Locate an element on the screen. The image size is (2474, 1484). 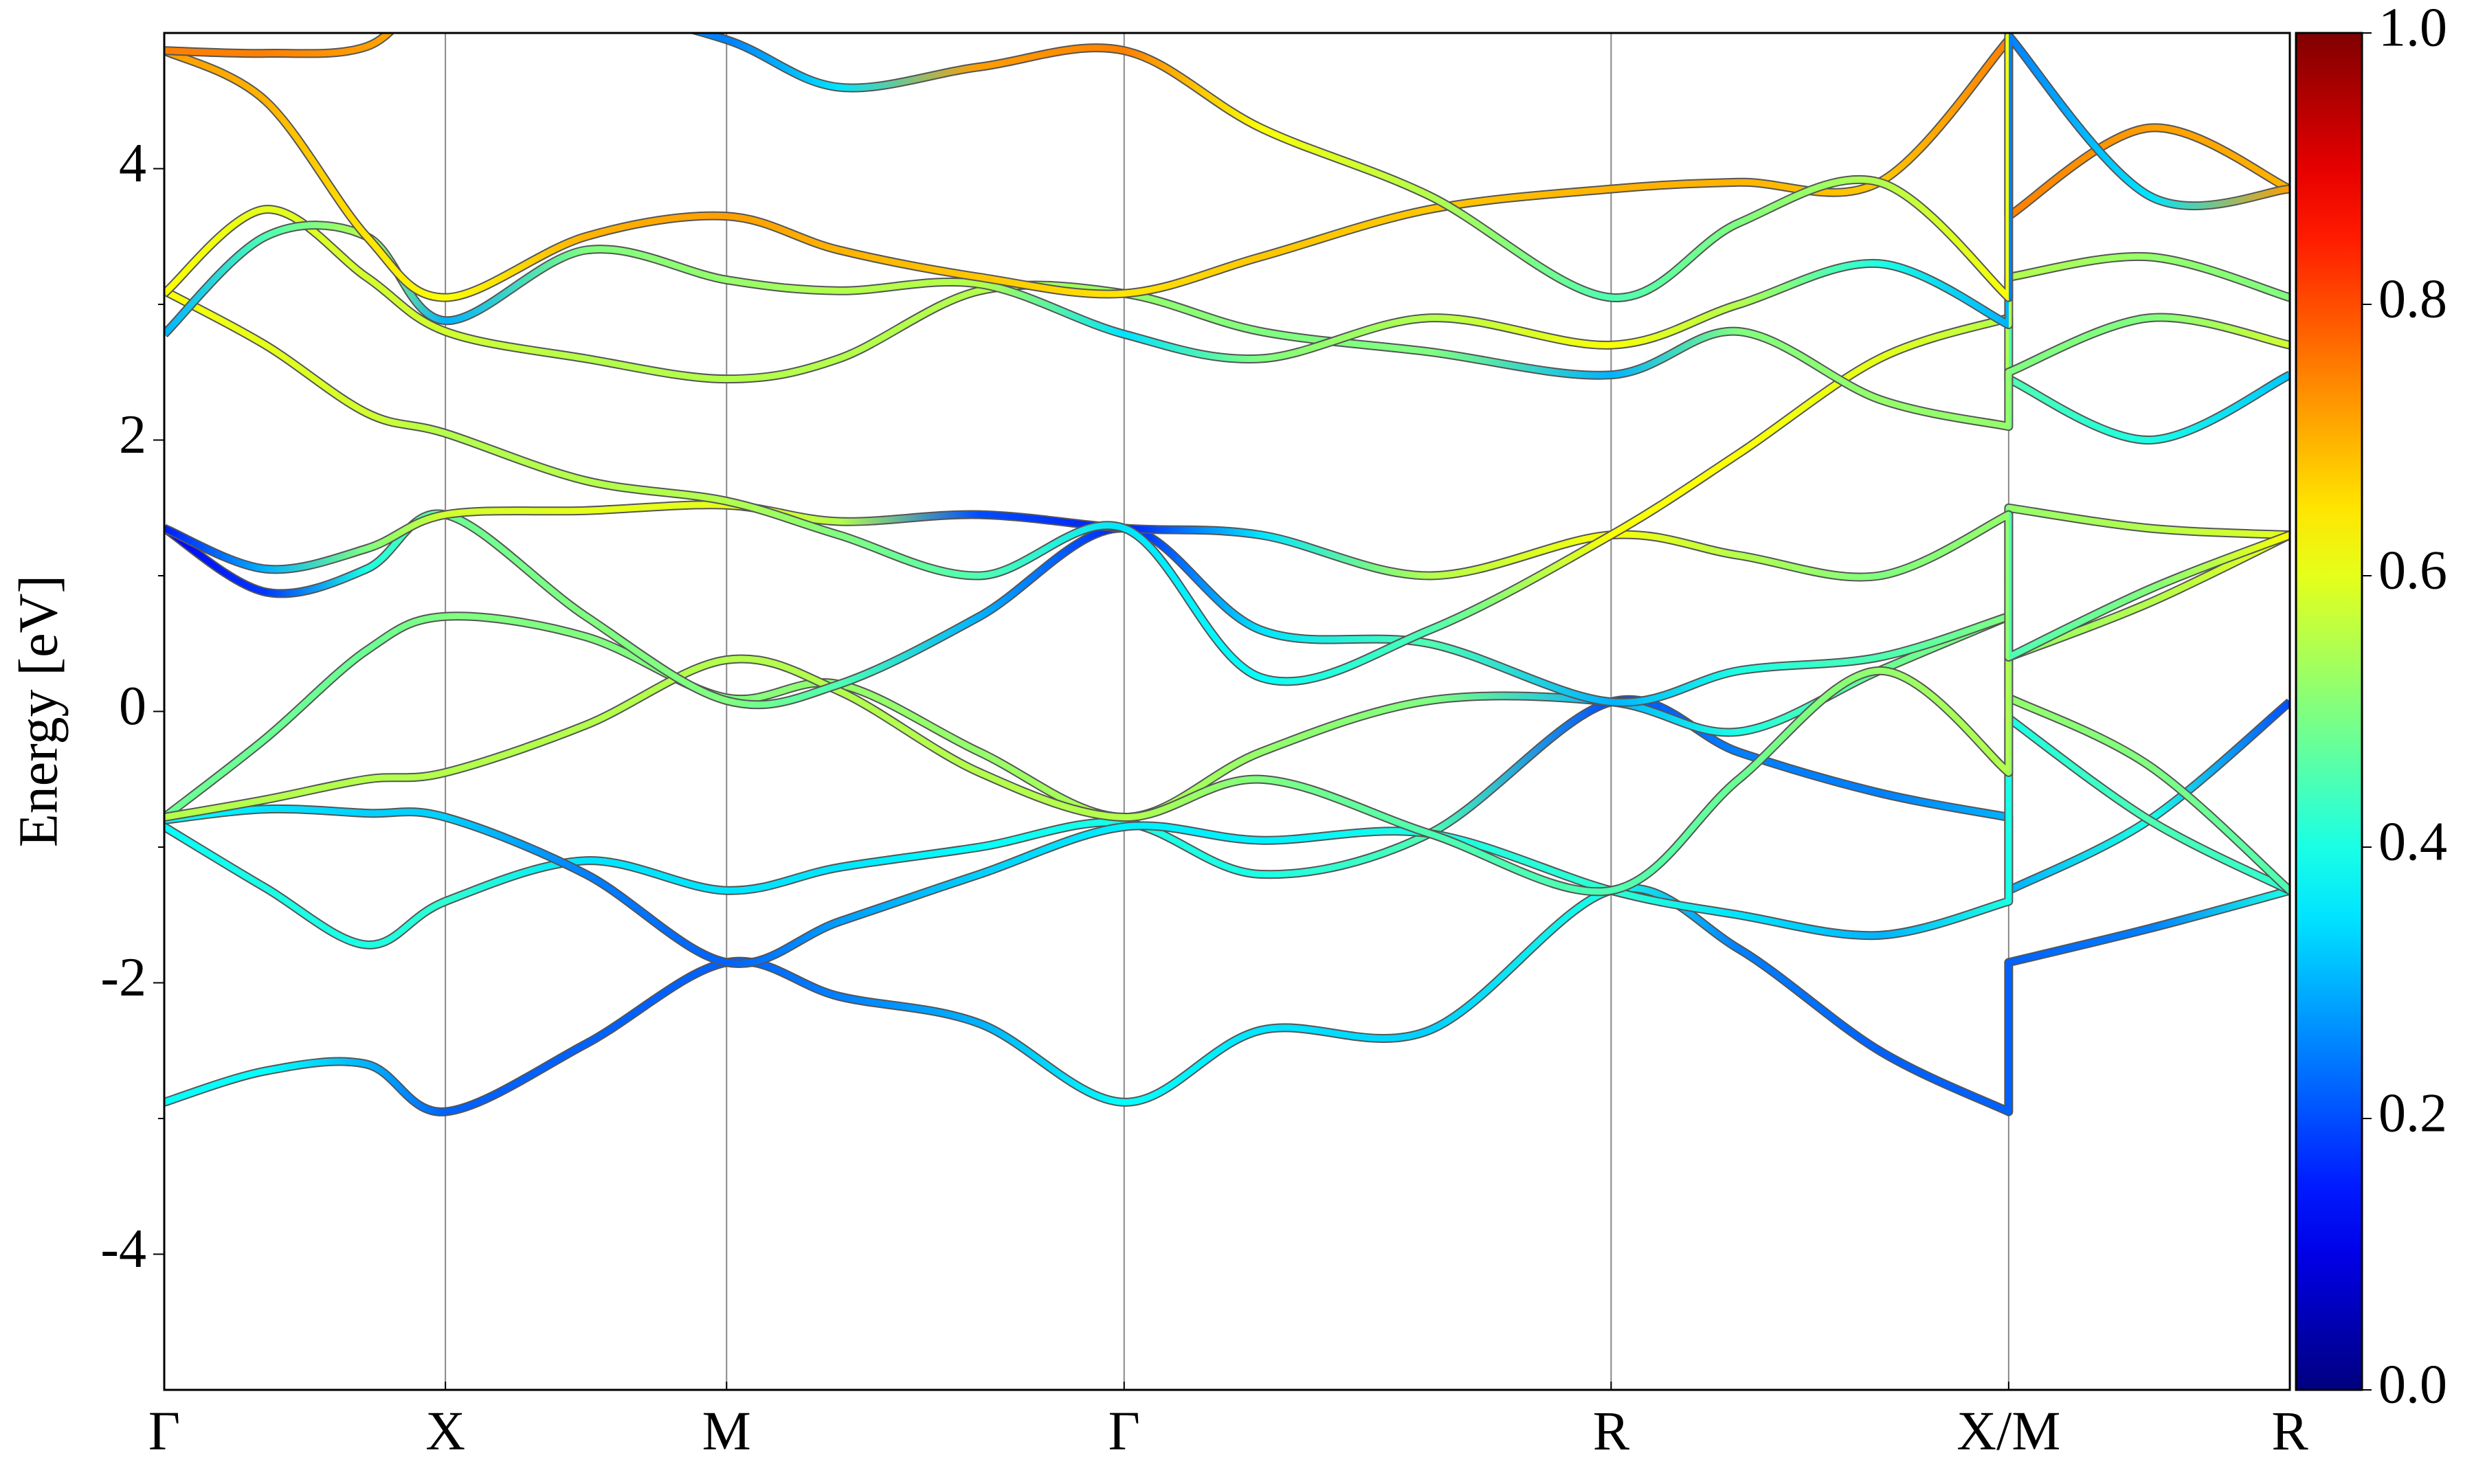
colorbar is located at coordinates (2329, 711).